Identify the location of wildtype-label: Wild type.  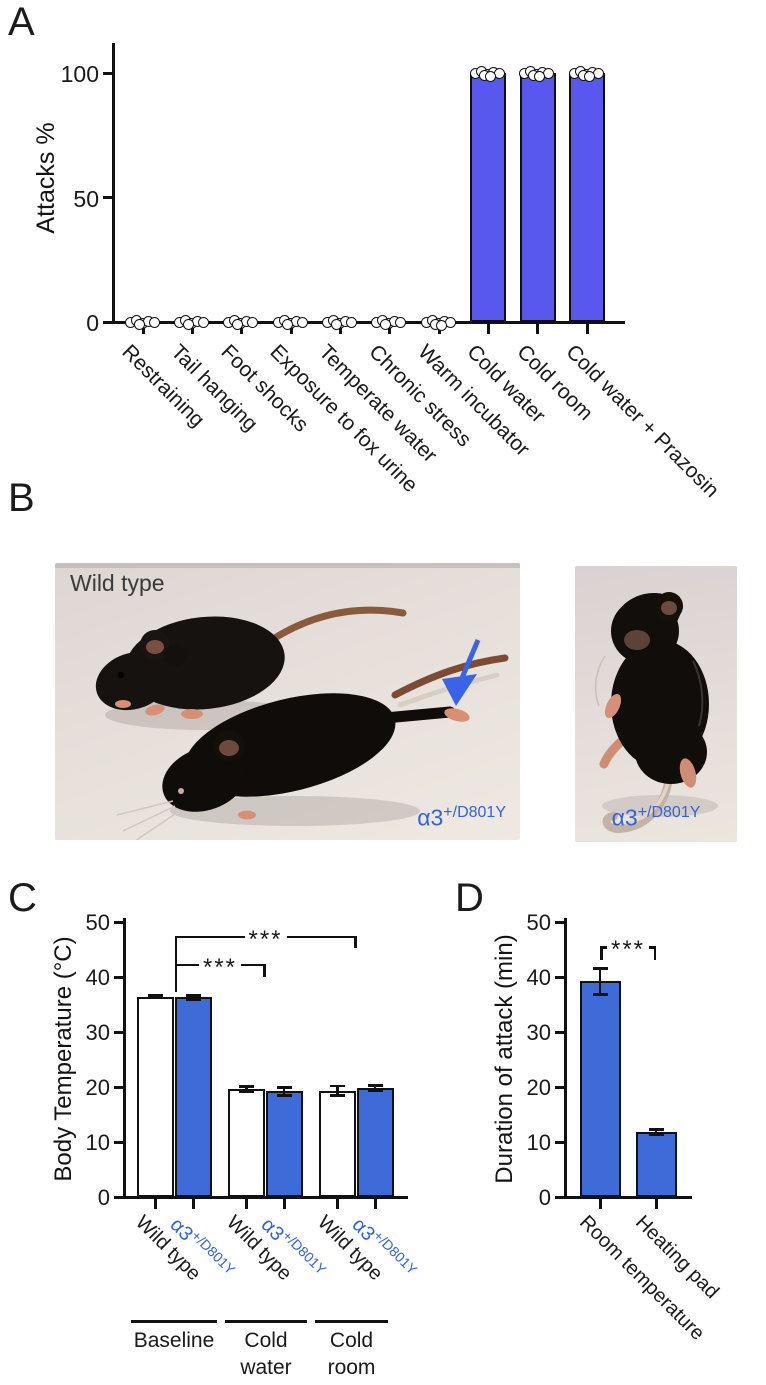
(117, 583).